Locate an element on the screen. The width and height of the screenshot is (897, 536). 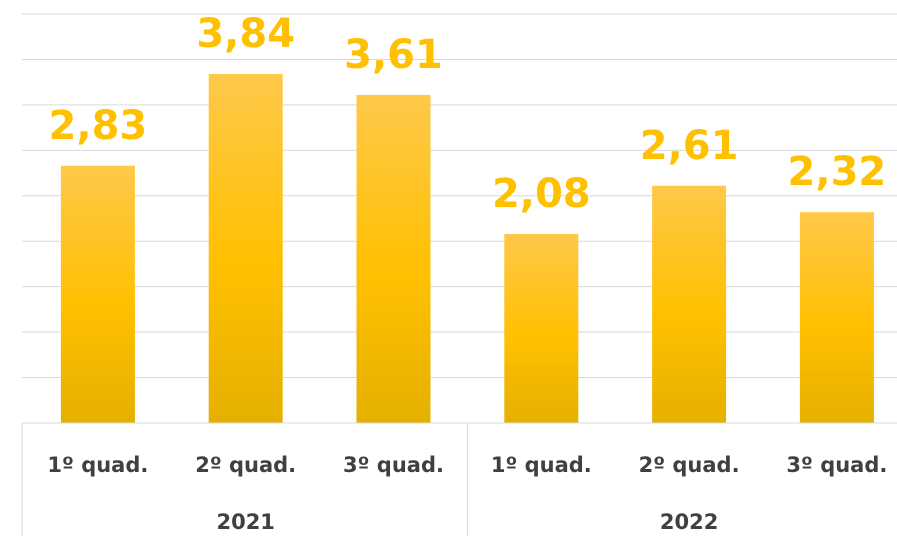
group-label: 2022 is located at coordinates (689, 522).